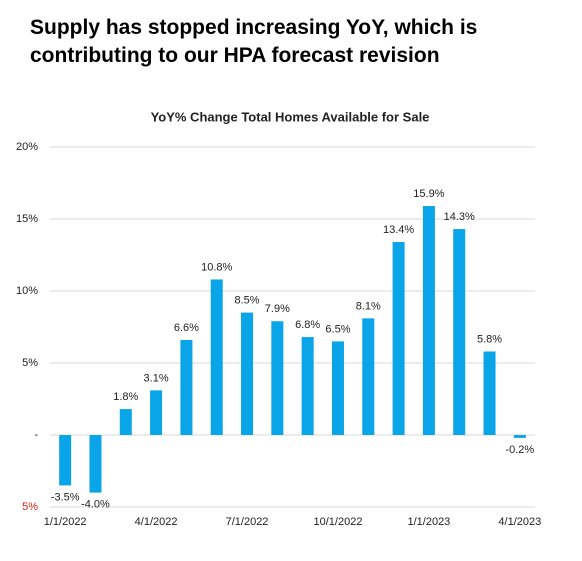 The height and width of the screenshot is (561, 582). Describe the element at coordinates (519, 522) in the screenshot. I see `x-tick-label: 4/1/2023` at that location.